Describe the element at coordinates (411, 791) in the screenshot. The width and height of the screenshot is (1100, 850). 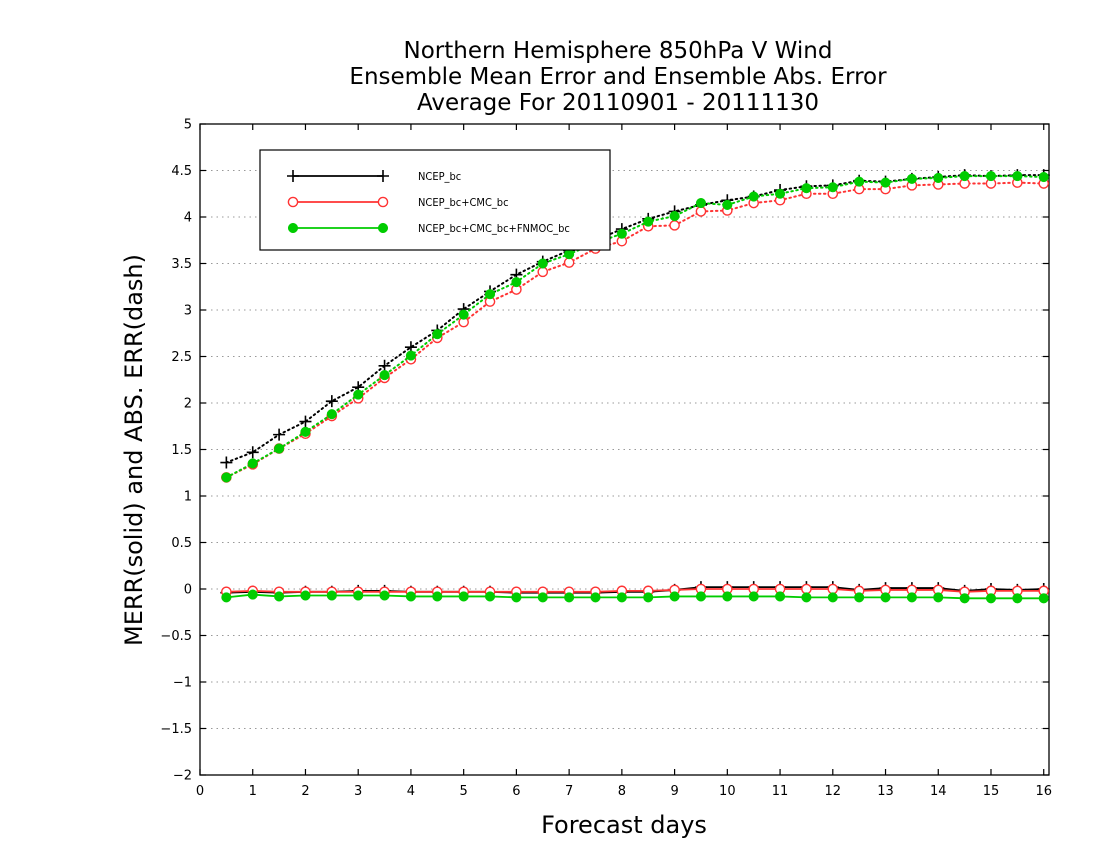
I see `x-tick-label: 4` at that location.